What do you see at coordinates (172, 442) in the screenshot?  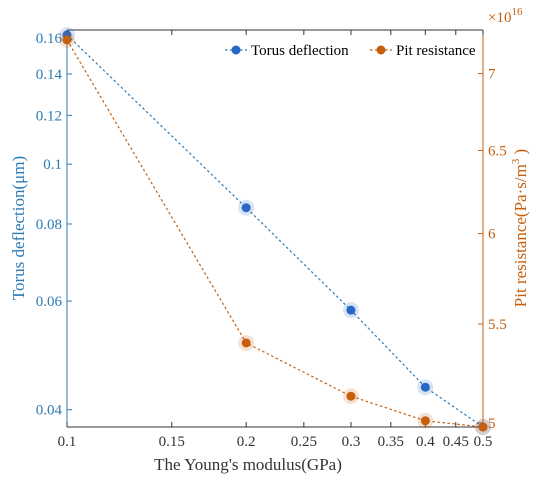 I see `x-tick-label: 0.15` at bounding box center [172, 442].